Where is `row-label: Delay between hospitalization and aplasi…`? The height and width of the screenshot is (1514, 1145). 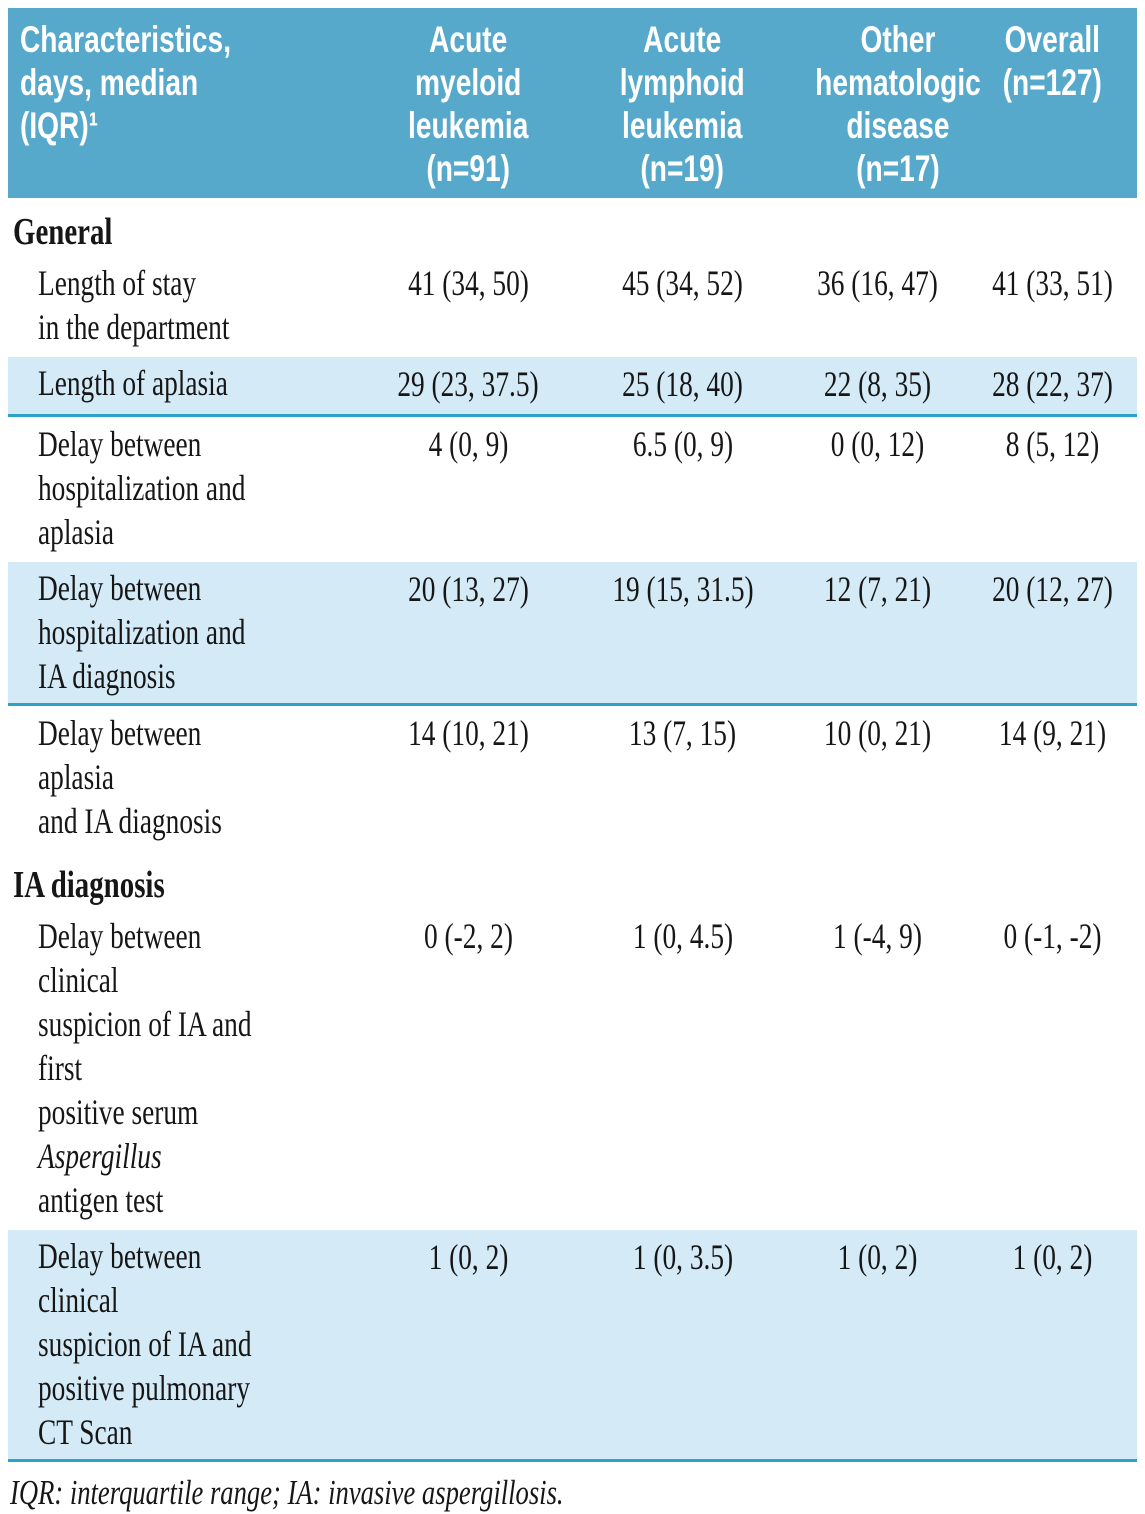
row-label: Delay between hospitalization and aplasi… is located at coordinates (142, 488).